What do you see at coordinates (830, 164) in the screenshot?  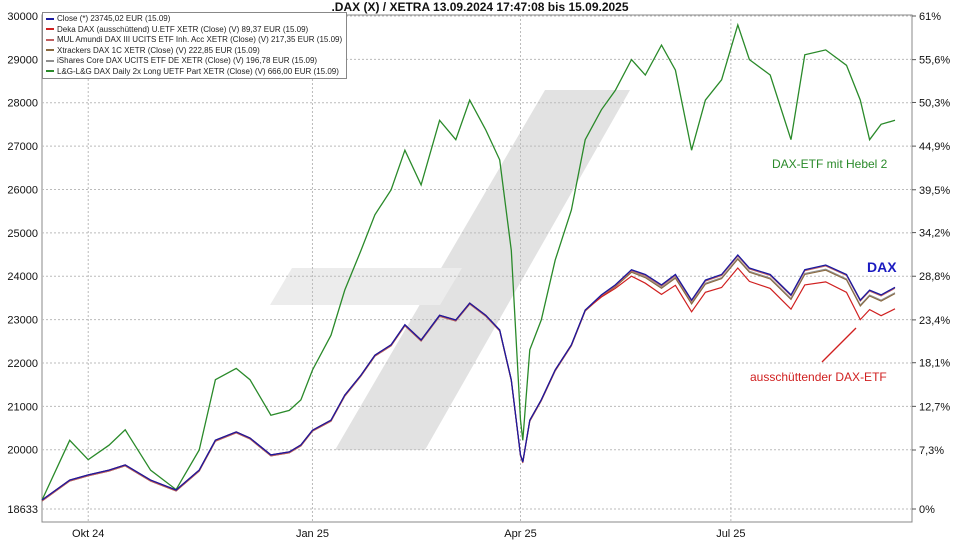 I see `annotation-leveraged: DAX-ETF mit Hebel 2` at bounding box center [830, 164].